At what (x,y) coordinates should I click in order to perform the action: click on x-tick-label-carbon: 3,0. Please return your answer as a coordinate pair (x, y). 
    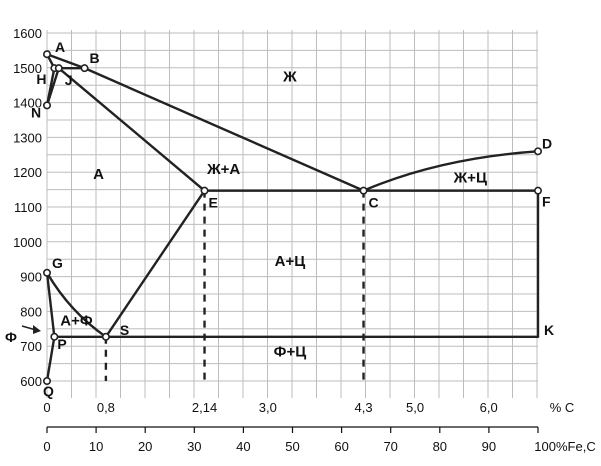
    Looking at the image, I should click on (268, 407).